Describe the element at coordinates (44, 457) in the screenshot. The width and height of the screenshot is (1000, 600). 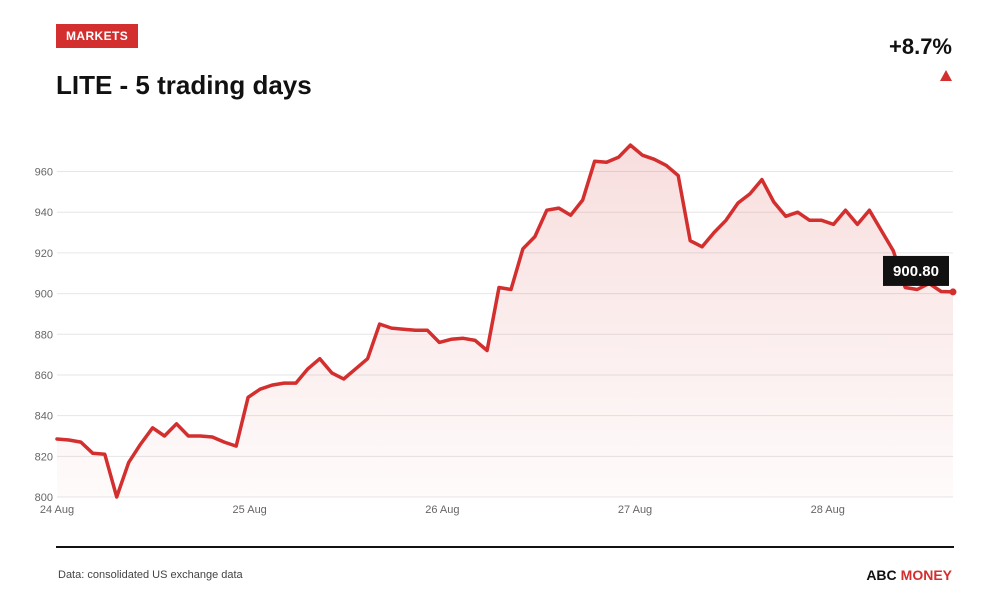
I see `y-tick-label: 820` at that location.